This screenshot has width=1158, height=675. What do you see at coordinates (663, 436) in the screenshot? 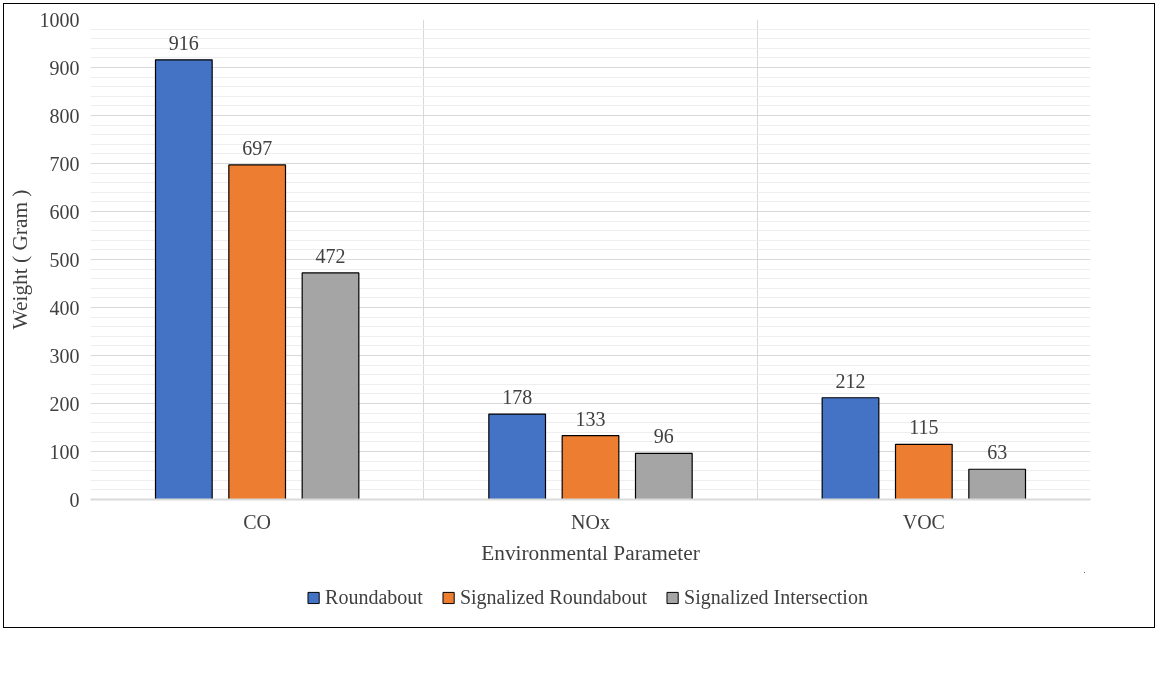
I see `data-label: 96` at bounding box center [663, 436].